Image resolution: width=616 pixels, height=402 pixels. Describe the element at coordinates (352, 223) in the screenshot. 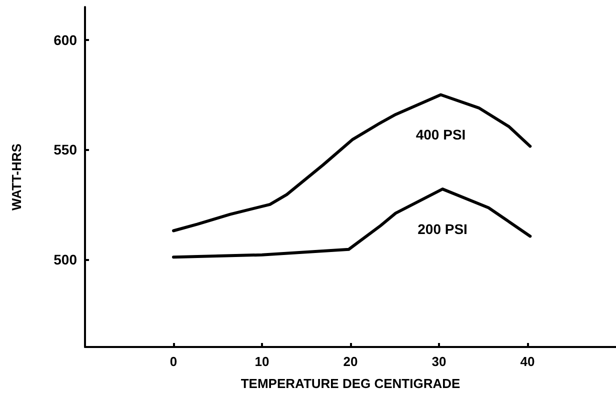

I see `line-series` at that location.